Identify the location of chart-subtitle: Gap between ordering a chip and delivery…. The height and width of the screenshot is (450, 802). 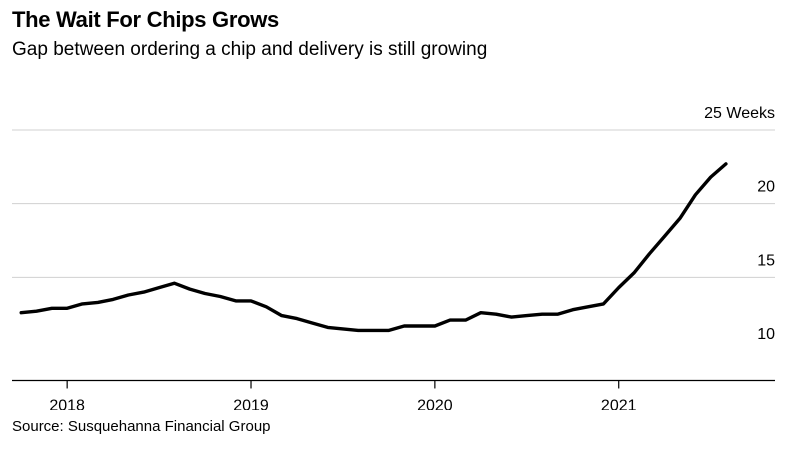
(250, 49).